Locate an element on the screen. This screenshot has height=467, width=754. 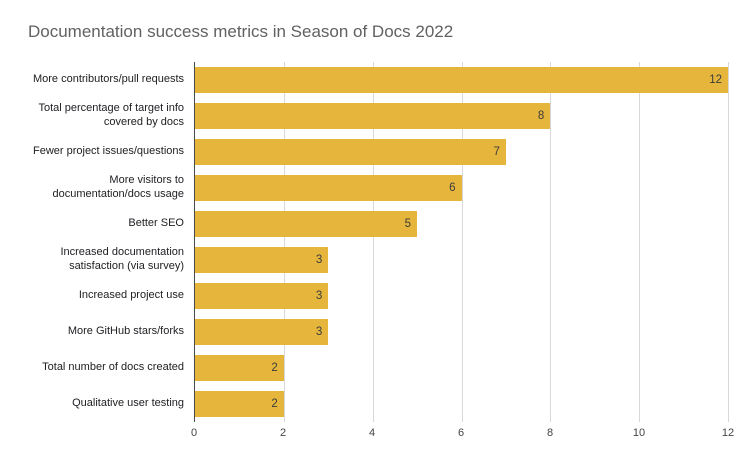
x-tick-label: 12 is located at coordinates (728, 433).